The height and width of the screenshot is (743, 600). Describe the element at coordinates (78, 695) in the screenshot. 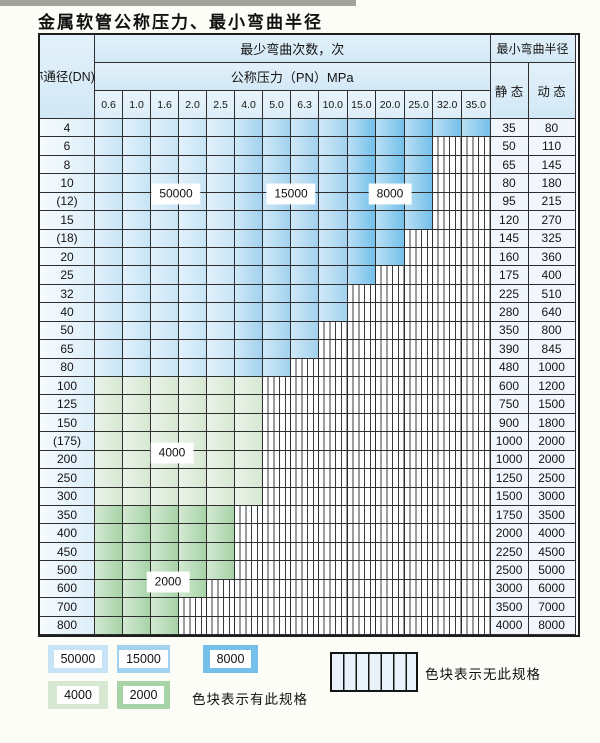

I see `legend-swatch-4000: 4000` at that location.